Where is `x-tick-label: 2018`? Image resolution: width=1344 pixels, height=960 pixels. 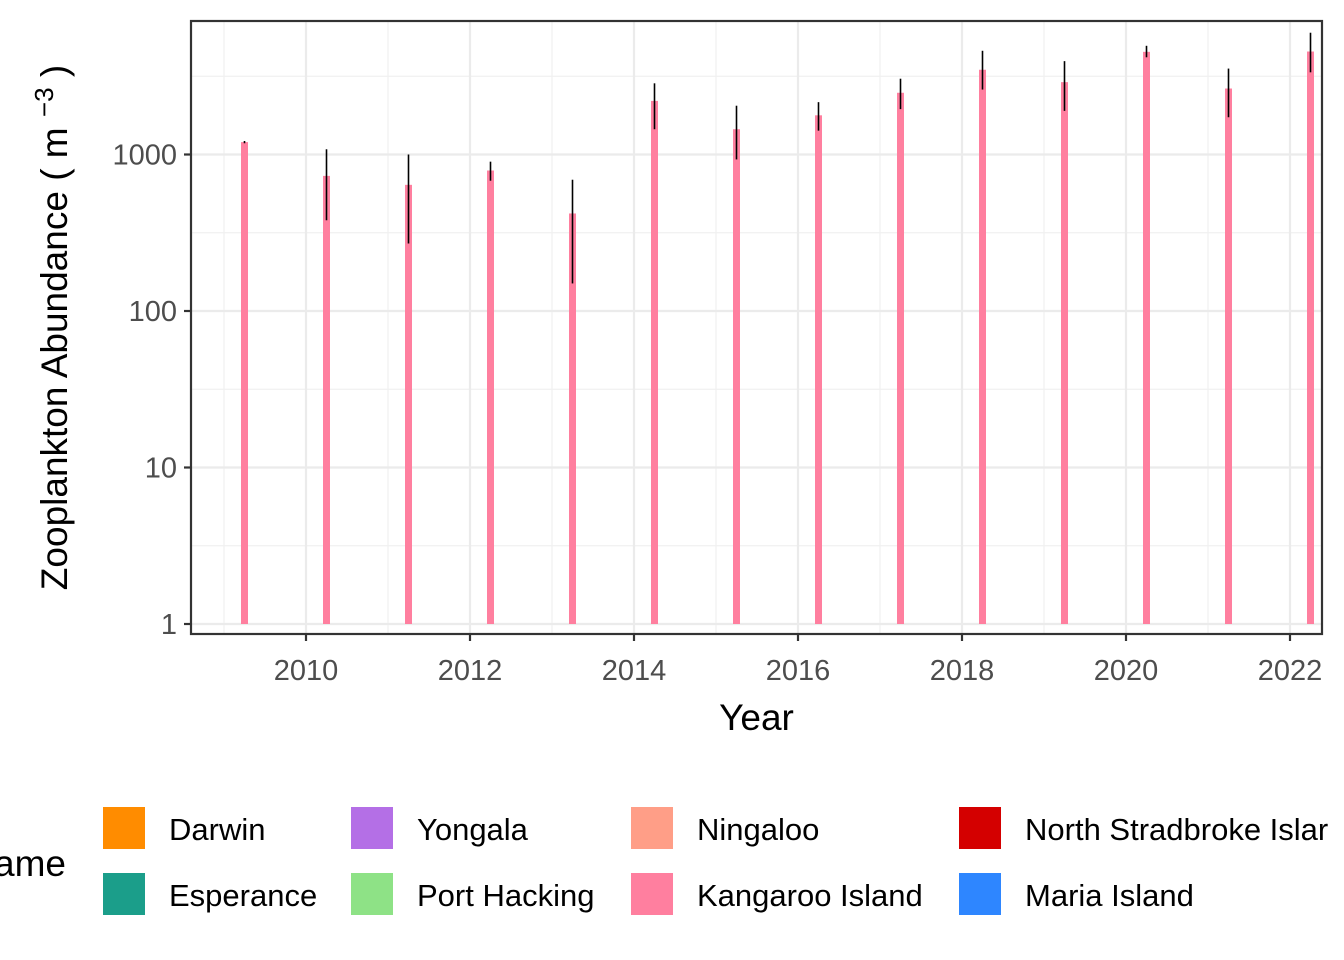 x-tick-label: 2018 is located at coordinates (962, 671).